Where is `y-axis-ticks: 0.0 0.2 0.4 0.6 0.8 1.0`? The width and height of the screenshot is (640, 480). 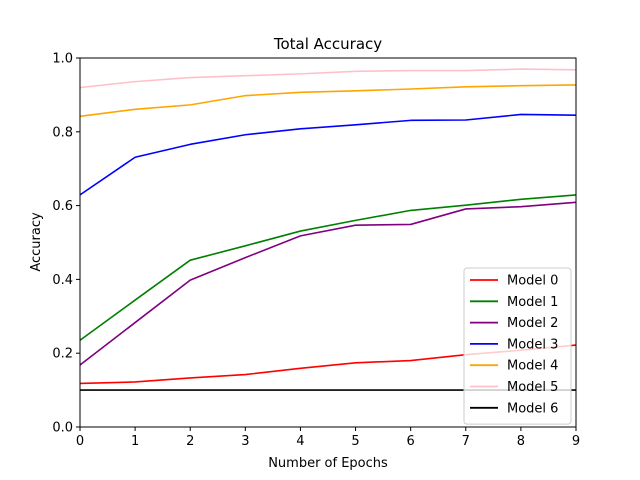 y-axis-ticks: 0.0 0.2 0.4 0.6 0.8 1.0 is located at coordinates (66, 244).